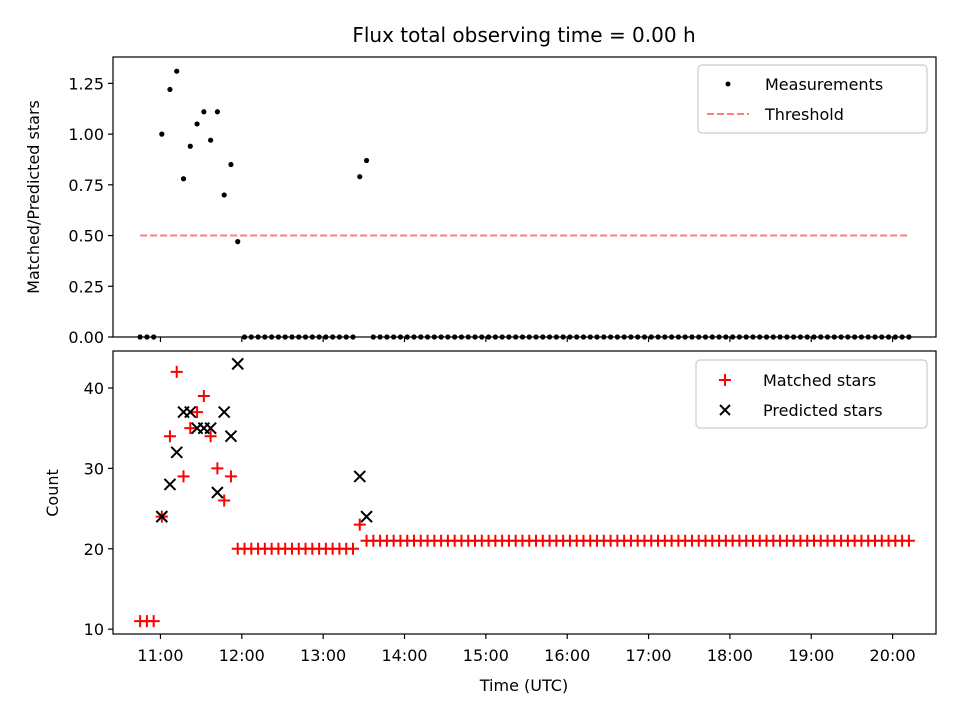 This screenshot has height=720, width=960. I want to click on top-legend: Measurements Threshold, so click(812, 99).